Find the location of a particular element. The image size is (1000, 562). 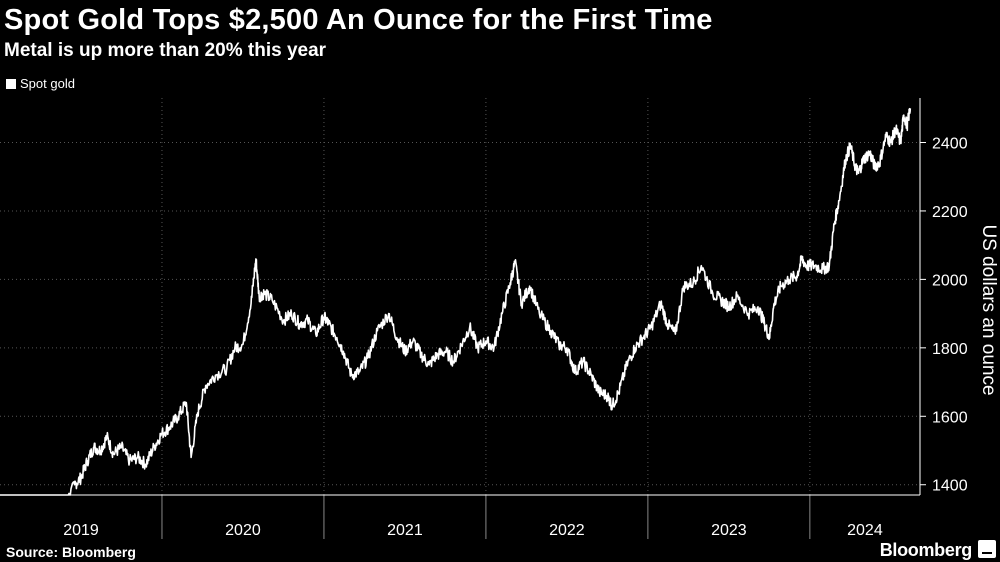

x-tick-label: 2019 is located at coordinates (81, 530).